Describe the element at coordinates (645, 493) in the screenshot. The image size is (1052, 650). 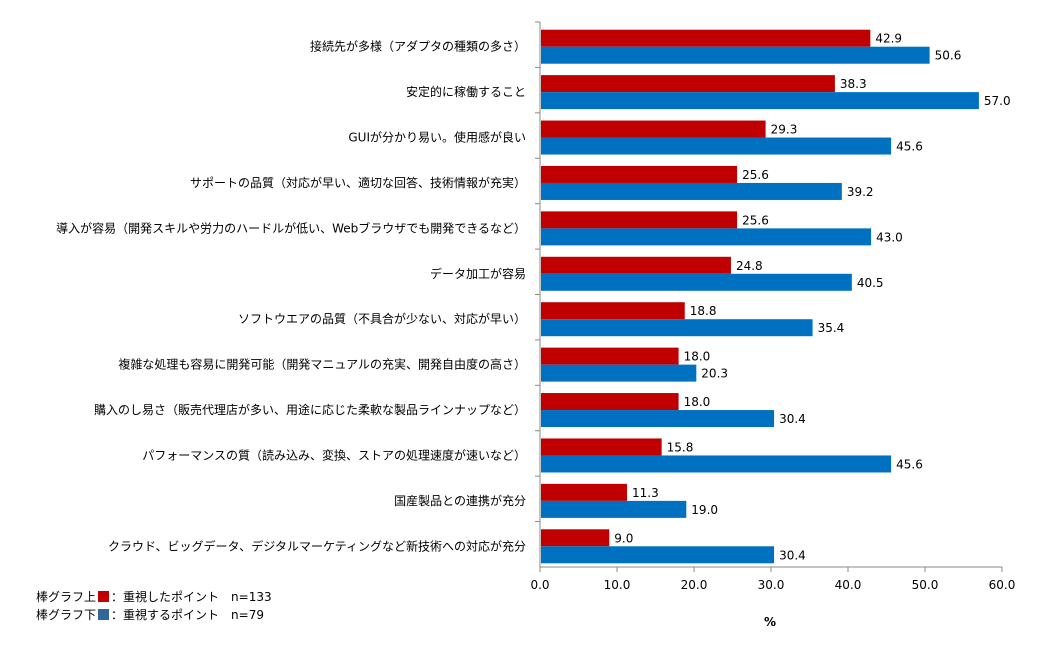
I see `data-label: 11.3` at that location.